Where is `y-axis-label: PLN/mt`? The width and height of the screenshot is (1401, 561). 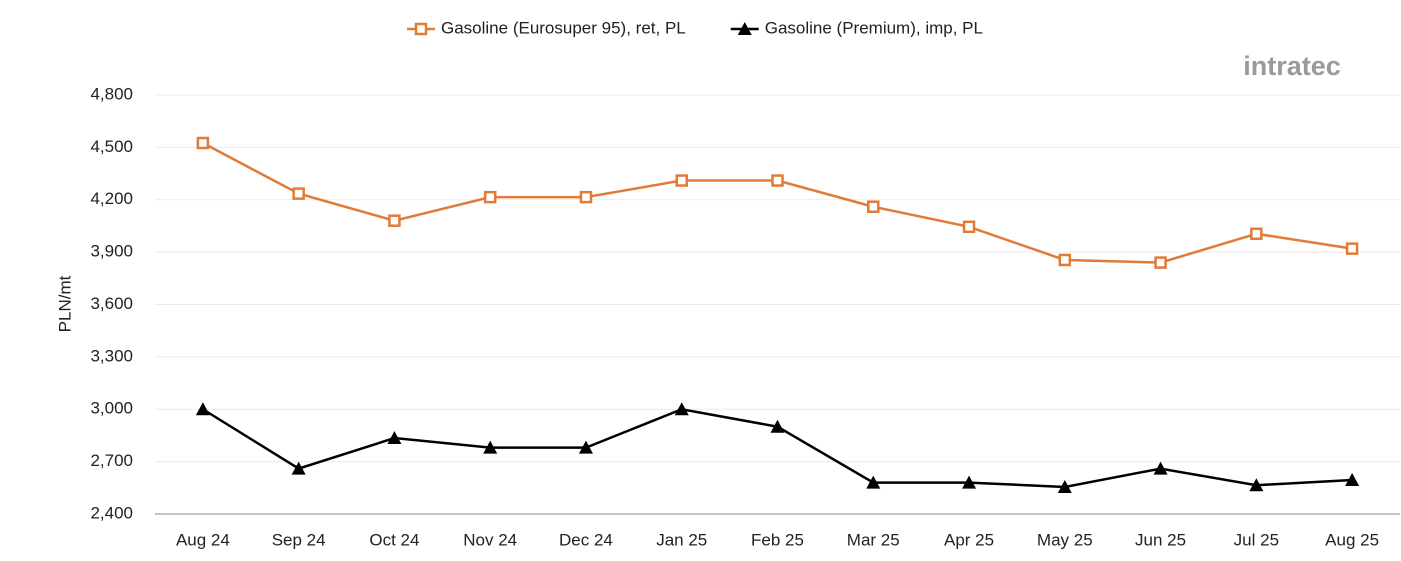 y-axis-label: PLN/mt is located at coordinates (64, 303).